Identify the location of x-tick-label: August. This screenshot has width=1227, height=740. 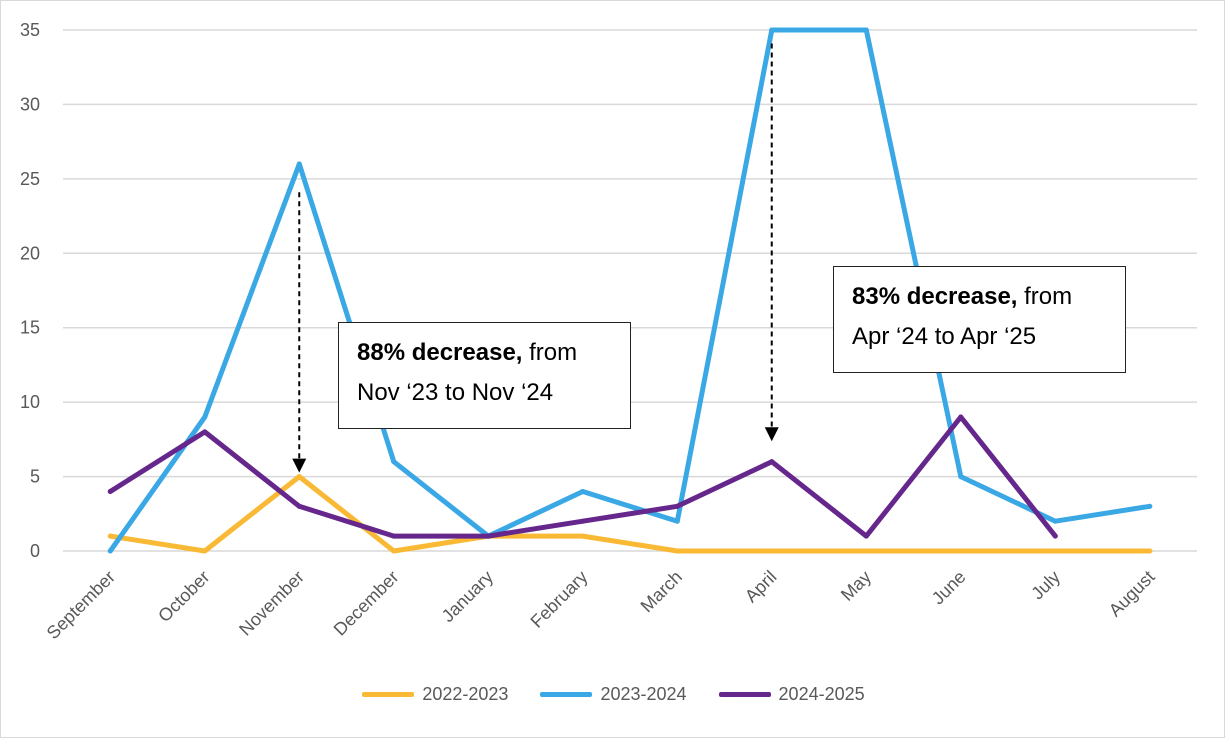
(1132, 594).